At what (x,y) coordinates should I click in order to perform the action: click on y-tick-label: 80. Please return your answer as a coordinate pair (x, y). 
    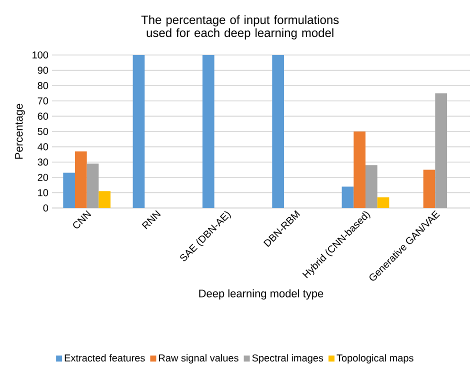
    Looking at the image, I should click on (43, 86).